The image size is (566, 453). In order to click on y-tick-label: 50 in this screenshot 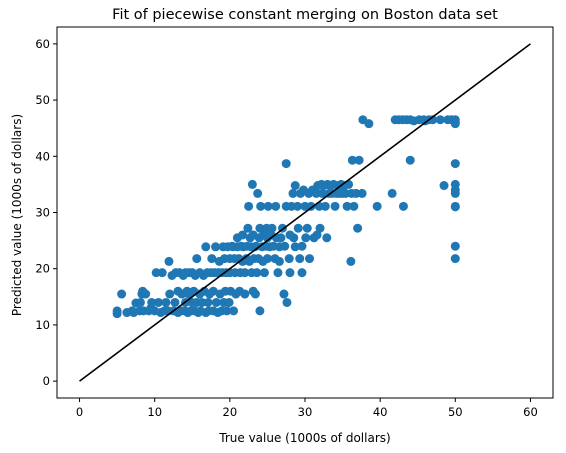, I will do `click(42, 100)`.